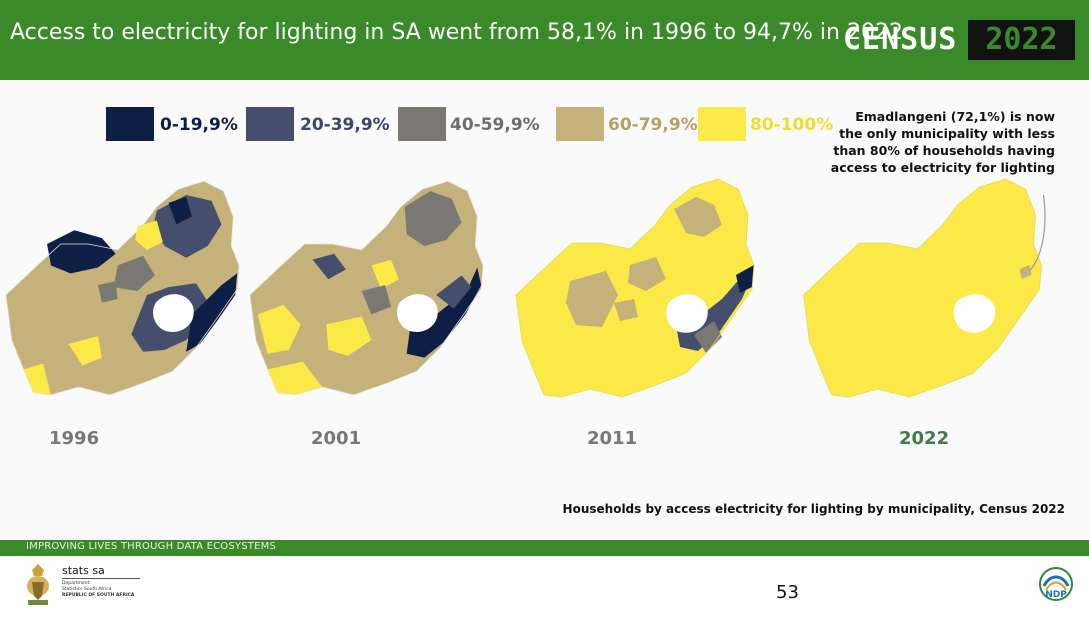 This screenshot has height=617, width=1089. What do you see at coordinates (345, 125) in the screenshot?
I see `legend-label: 20-39,9%` at bounding box center [345, 125].